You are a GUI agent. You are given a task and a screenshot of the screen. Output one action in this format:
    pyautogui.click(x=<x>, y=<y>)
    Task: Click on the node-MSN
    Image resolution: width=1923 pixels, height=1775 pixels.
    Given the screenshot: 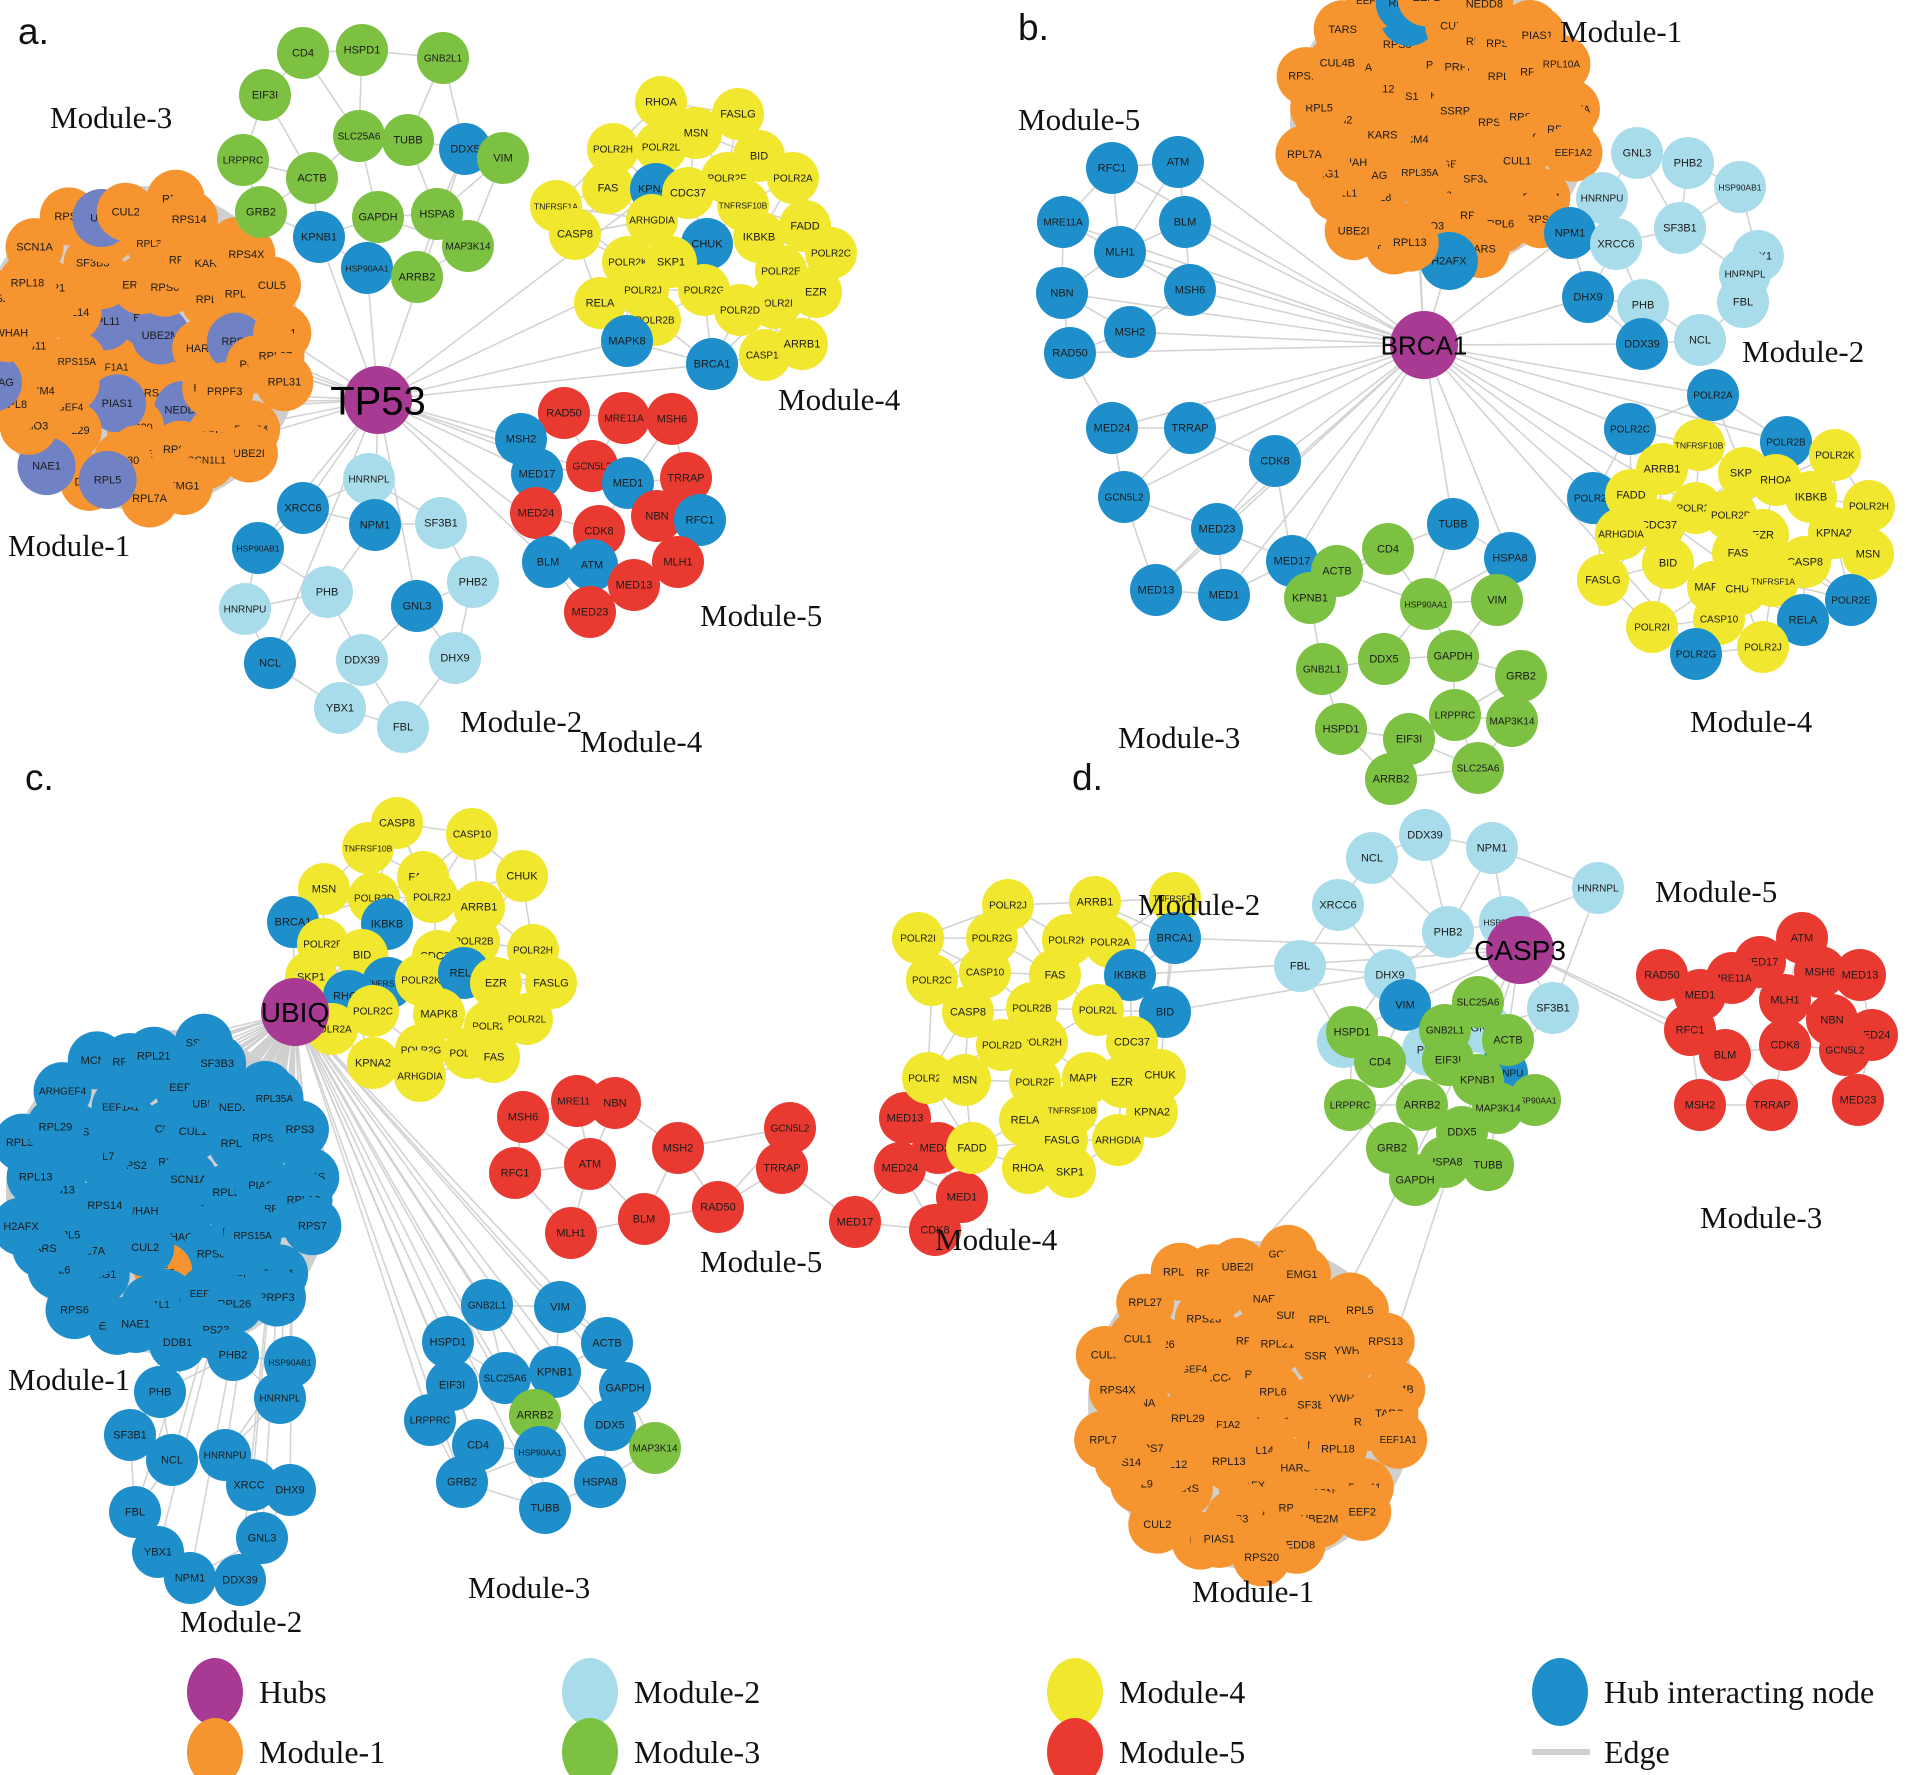 What is the action you would take?
    pyautogui.click(x=324, y=889)
    